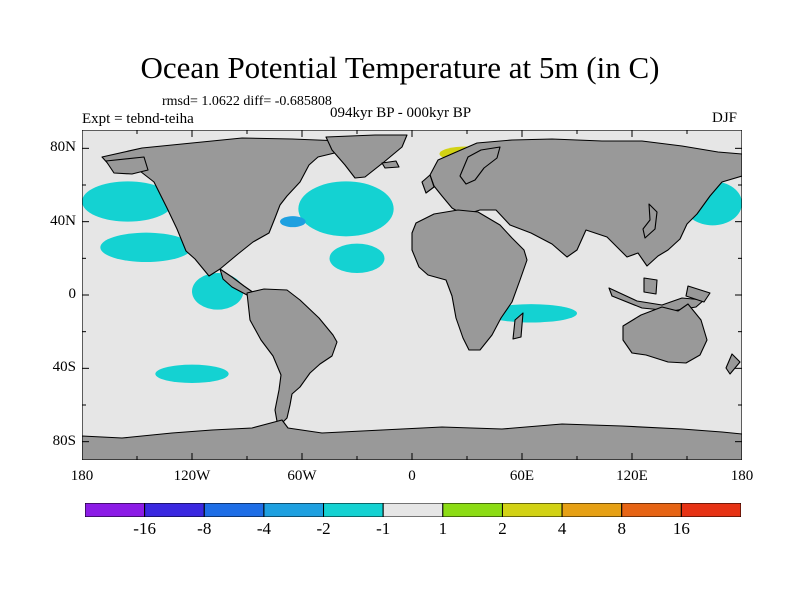  Describe the element at coordinates (204, 528) in the screenshot. I see `colorbar-label: -8` at that location.